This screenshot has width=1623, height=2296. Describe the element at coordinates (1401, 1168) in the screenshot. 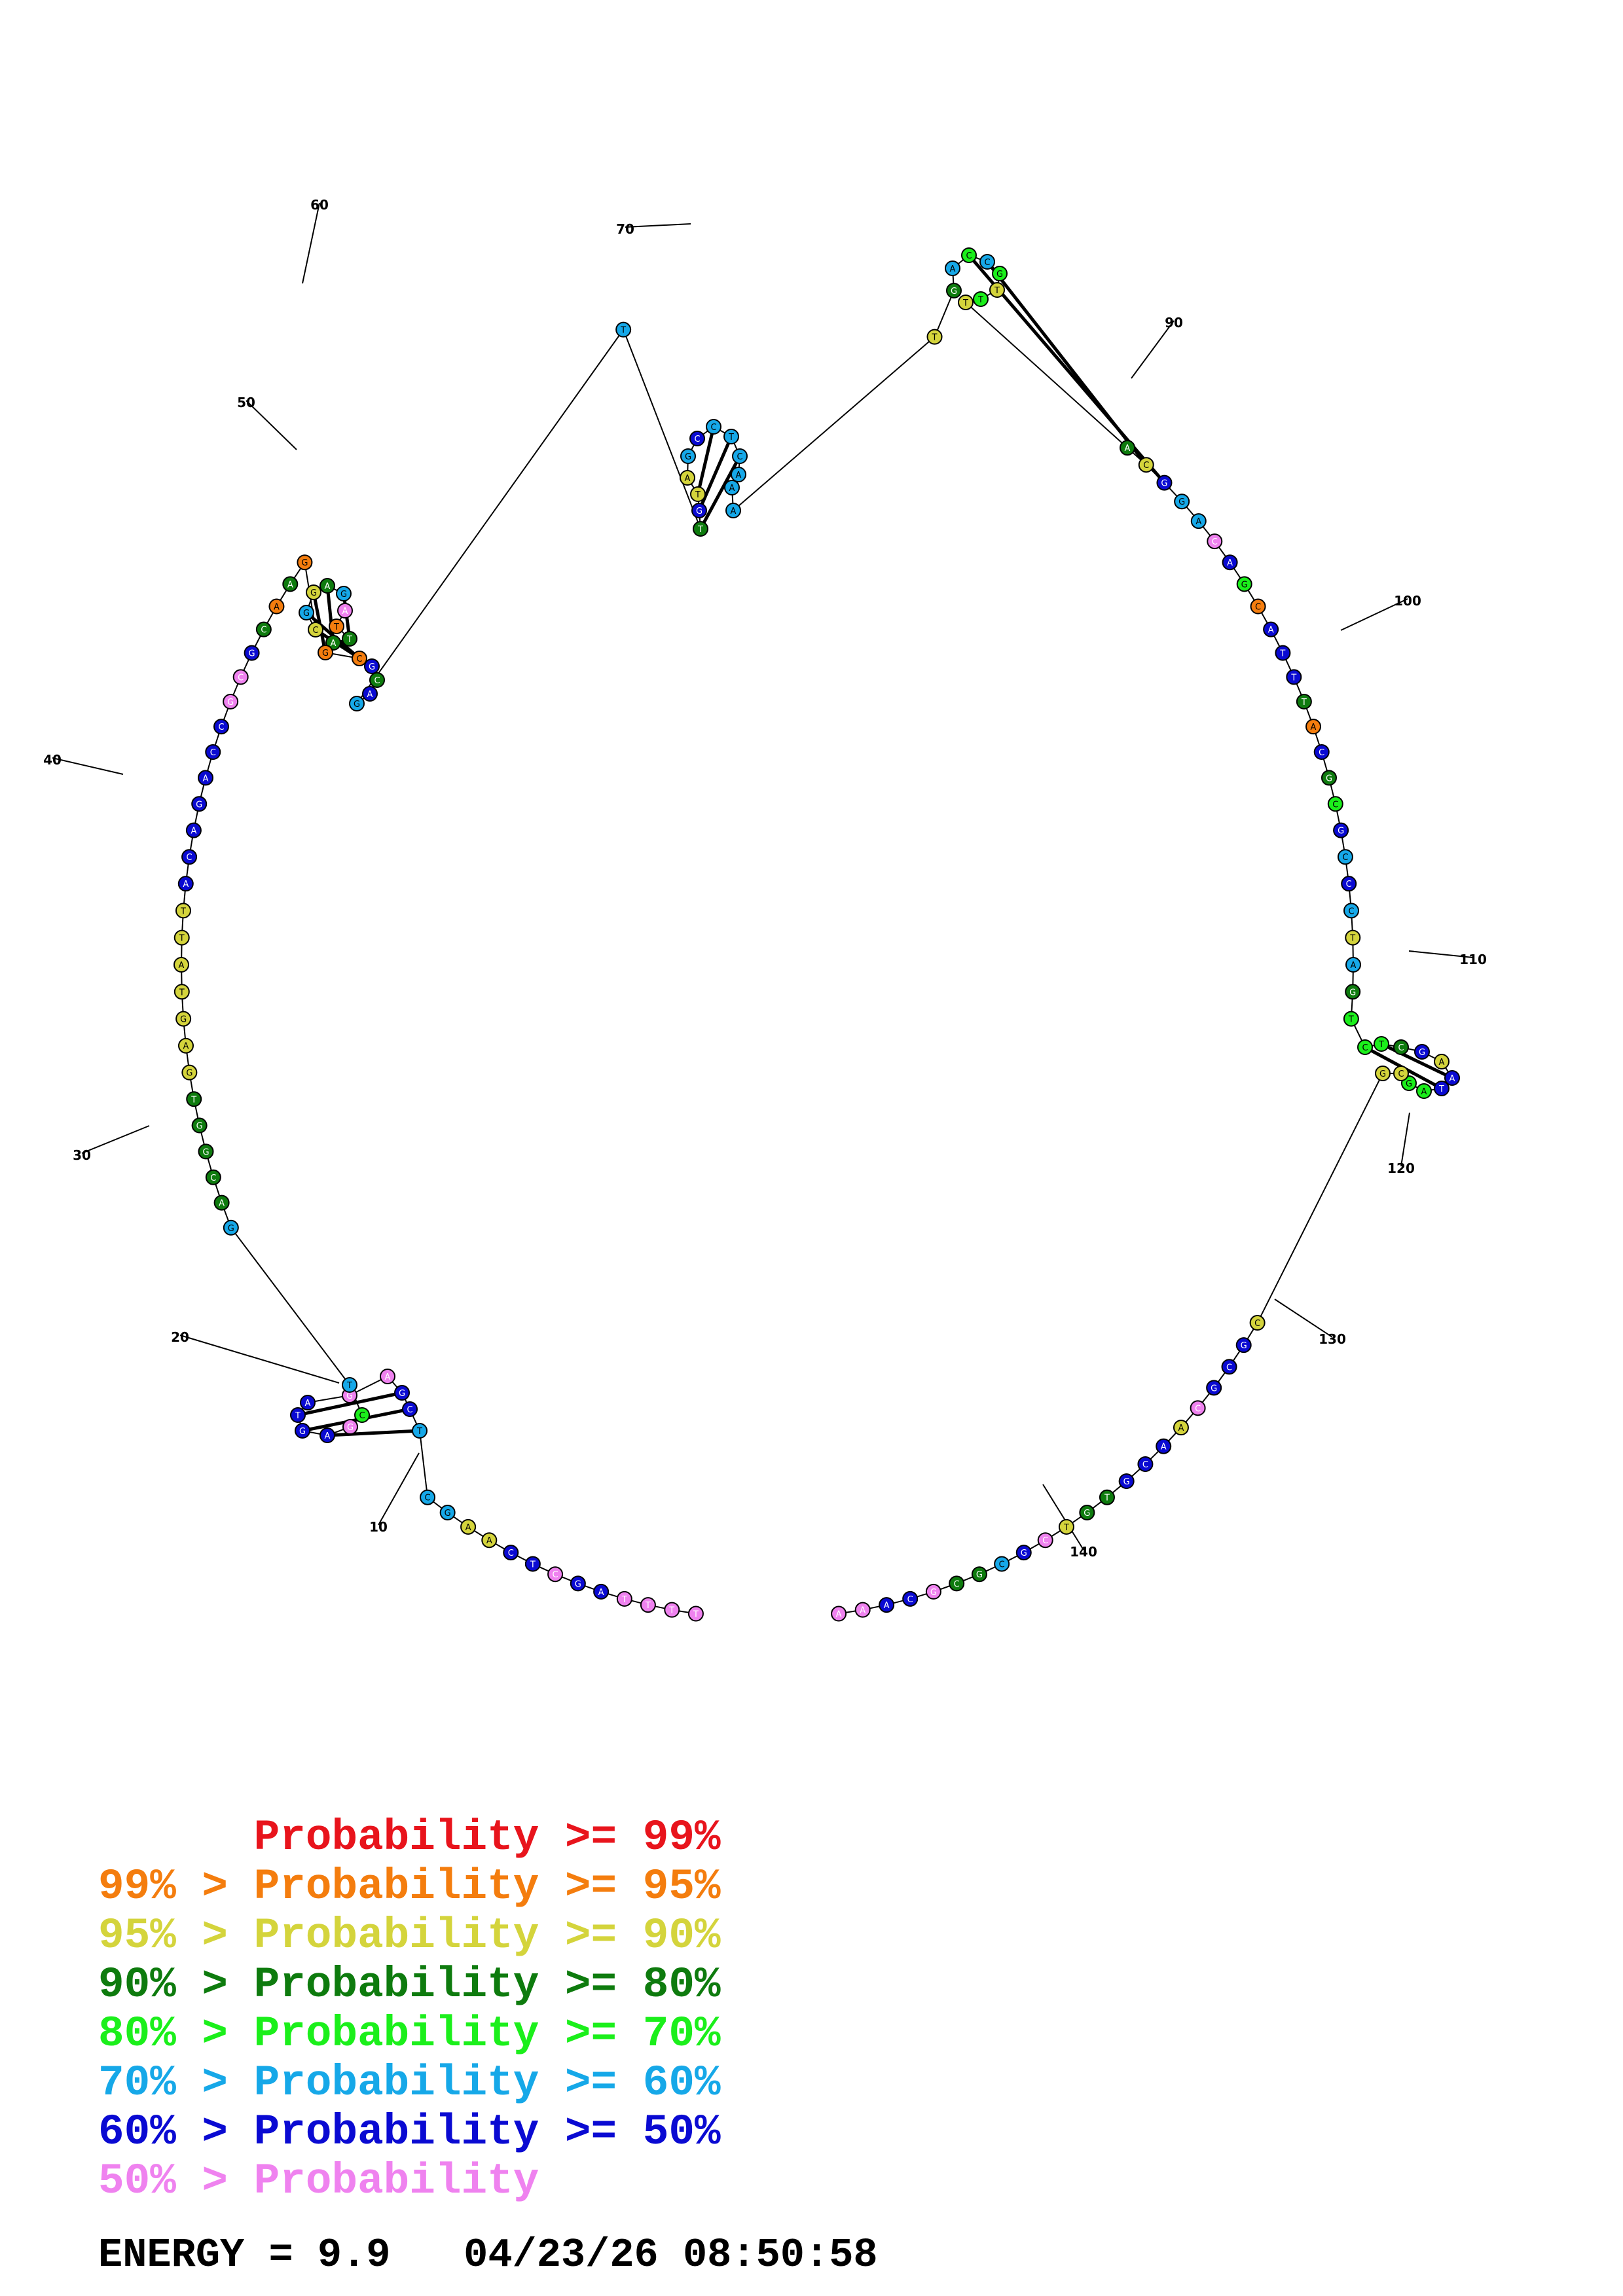

I see `position-label: 120` at that location.